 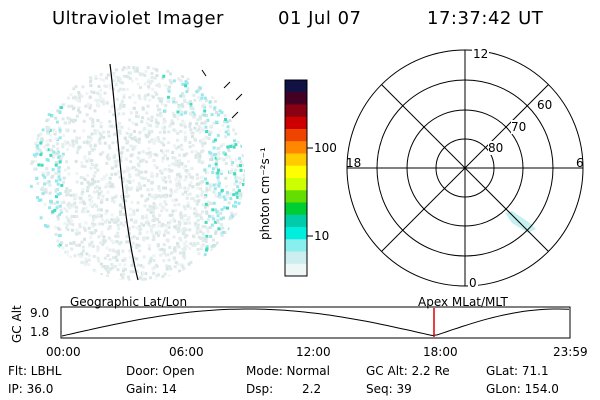 What do you see at coordinates (186, 352) in the screenshot?
I see `timeline-xtick-1: 06:00` at bounding box center [186, 352].